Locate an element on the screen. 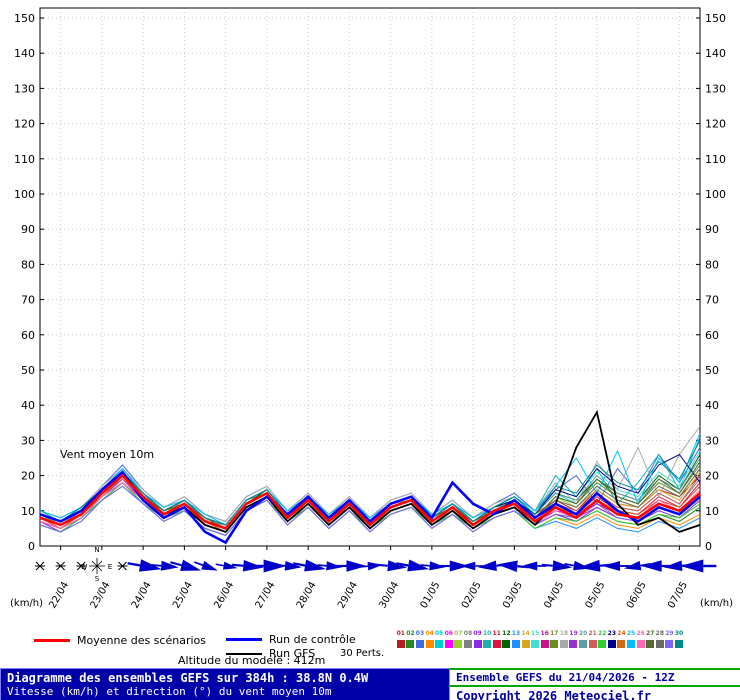 This screenshot has width=740, height=700. svg-text: 20 is located at coordinates (712, 476).